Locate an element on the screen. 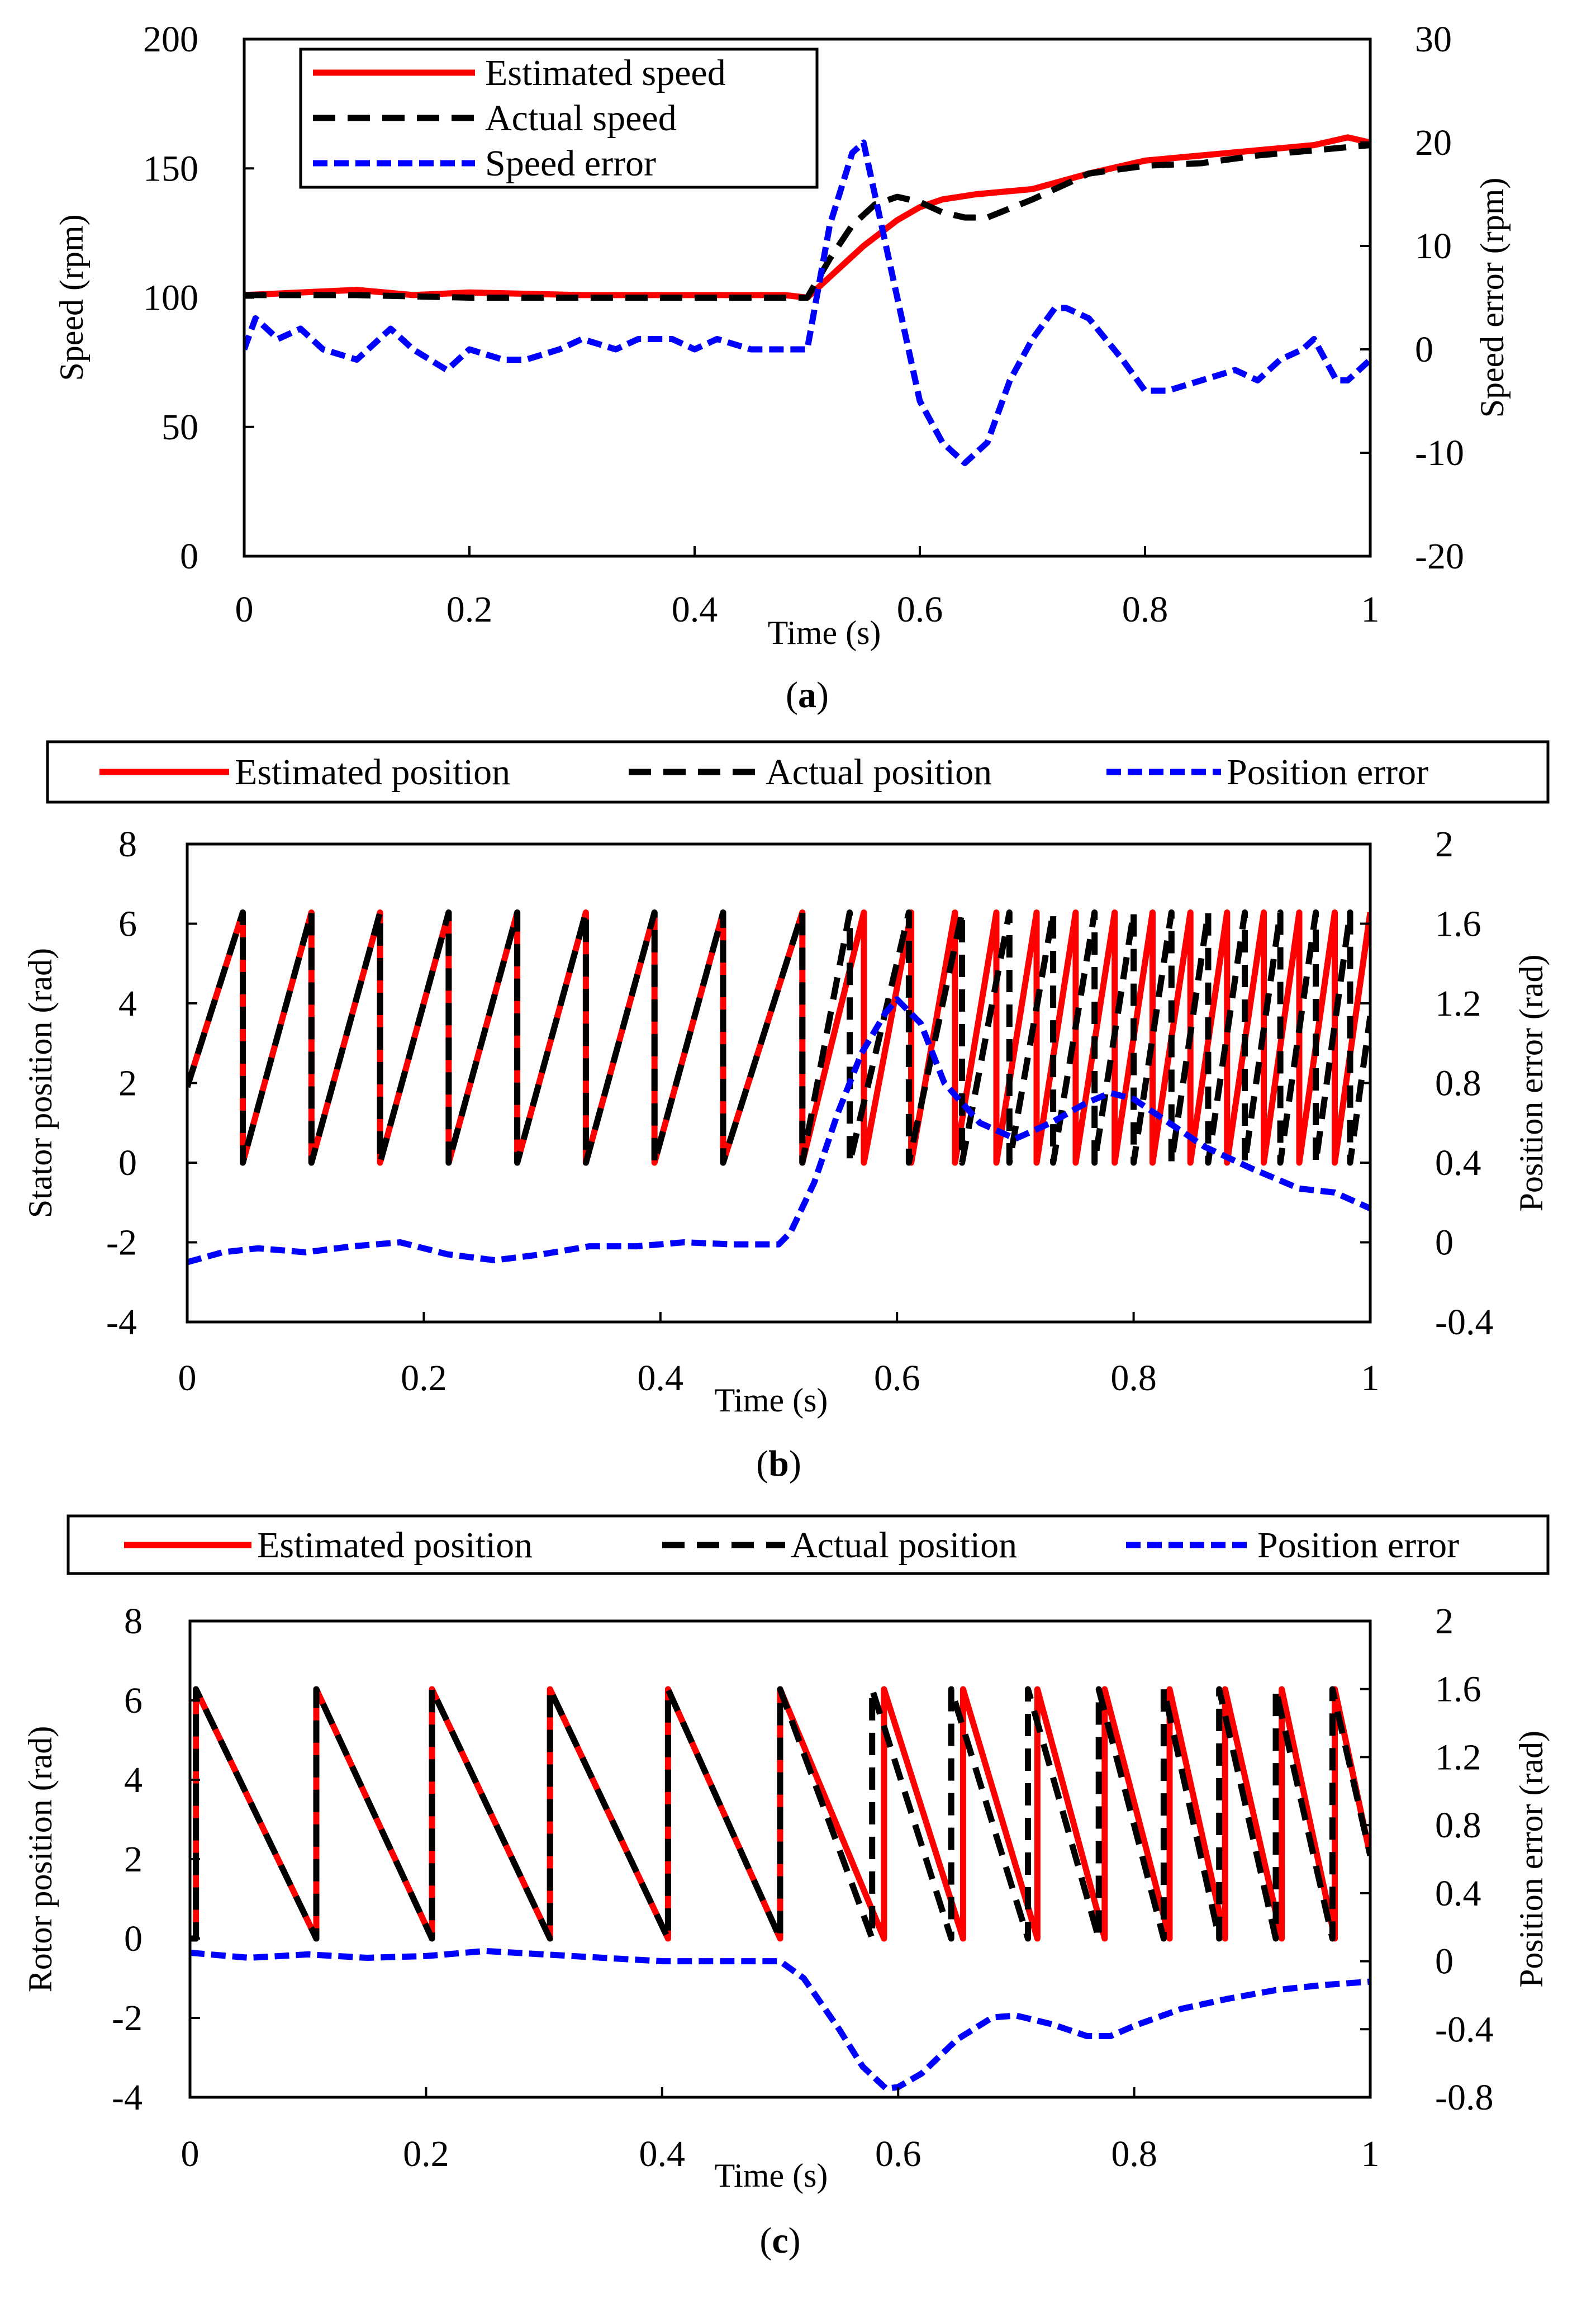 The image size is (1596, 2308). y-tick-label: 50 is located at coordinates (180, 428).